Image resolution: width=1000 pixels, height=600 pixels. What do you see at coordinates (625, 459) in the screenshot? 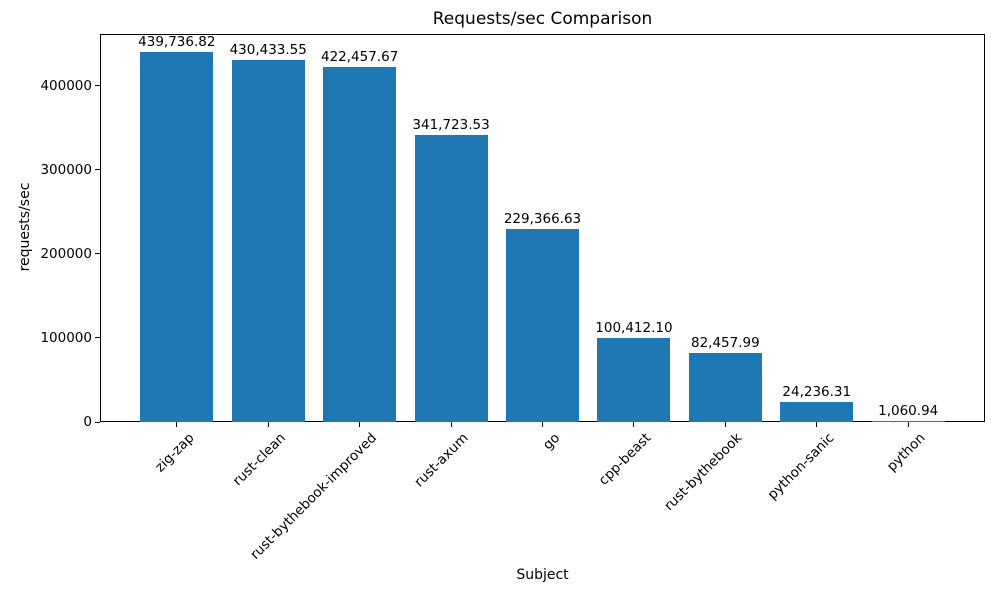
I see `x-tick-label: cpp-beast` at bounding box center [625, 459].